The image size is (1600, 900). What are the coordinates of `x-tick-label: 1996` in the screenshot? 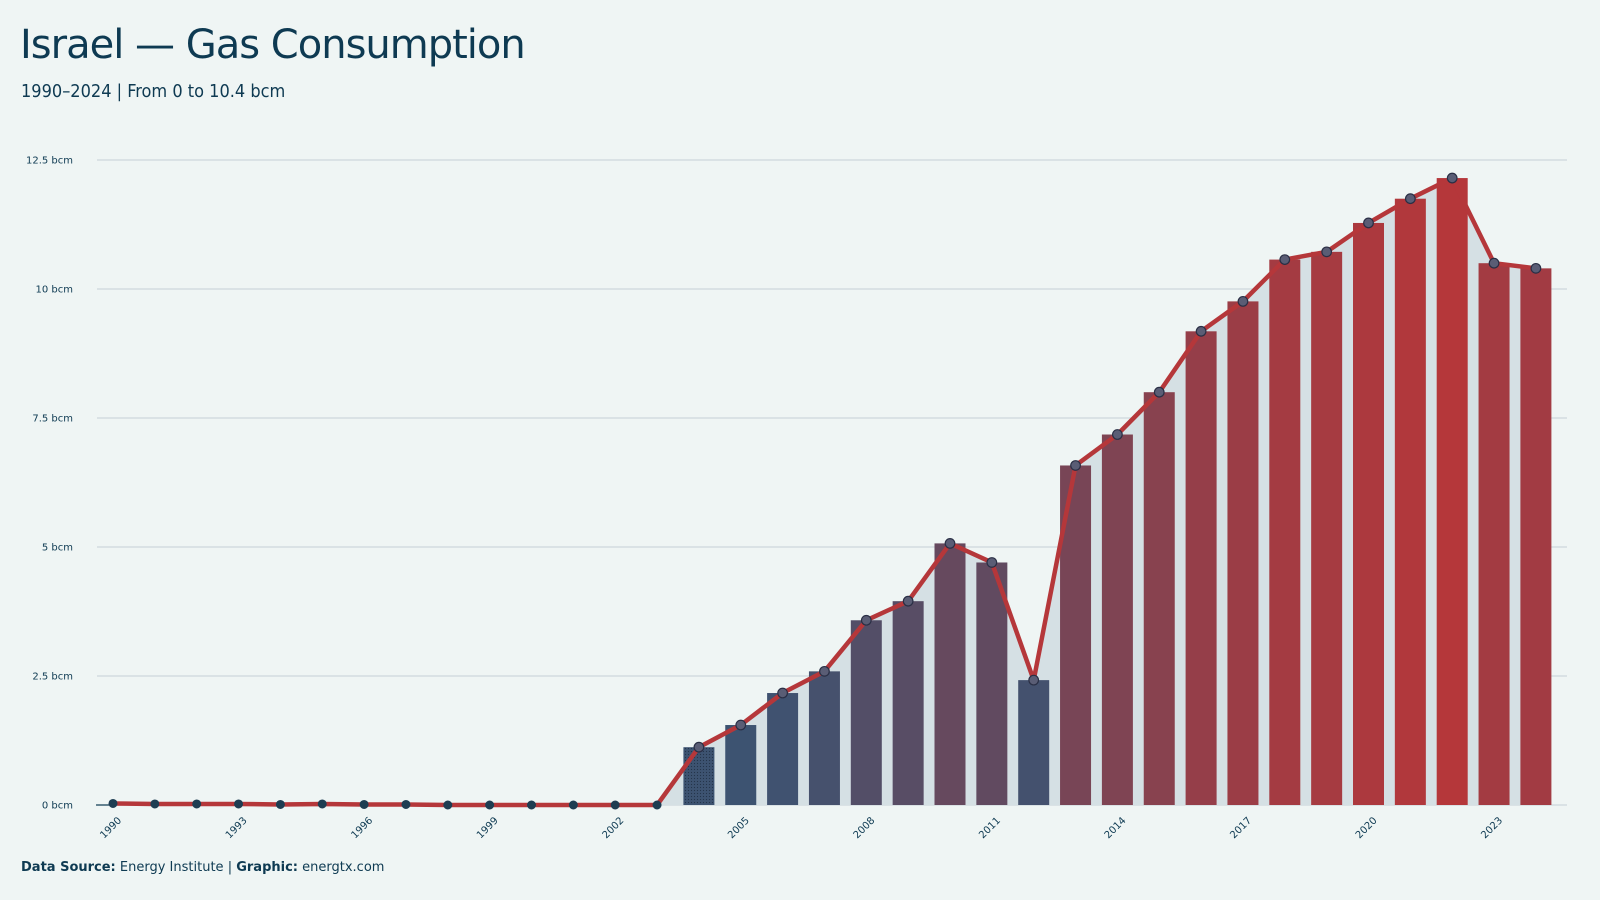 It's located at (362, 828).